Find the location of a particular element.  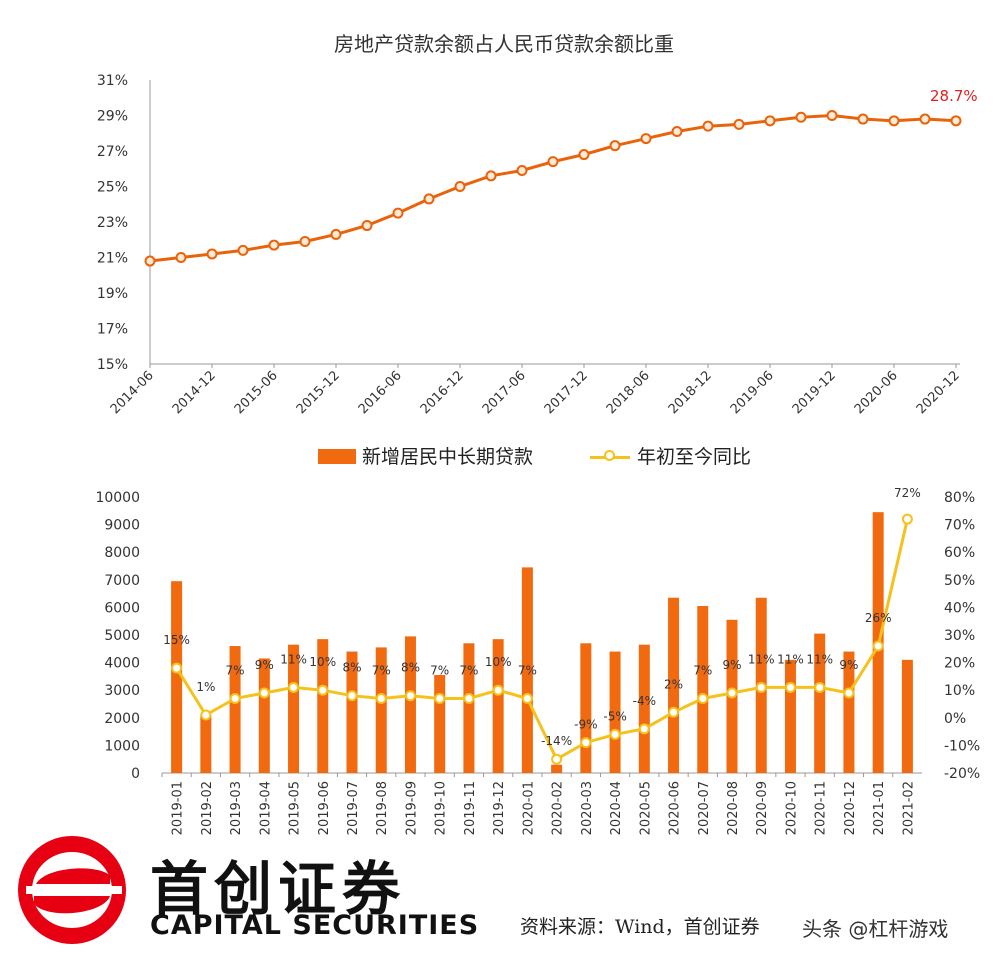

legend-bar-swatch is located at coordinates (337, 456).